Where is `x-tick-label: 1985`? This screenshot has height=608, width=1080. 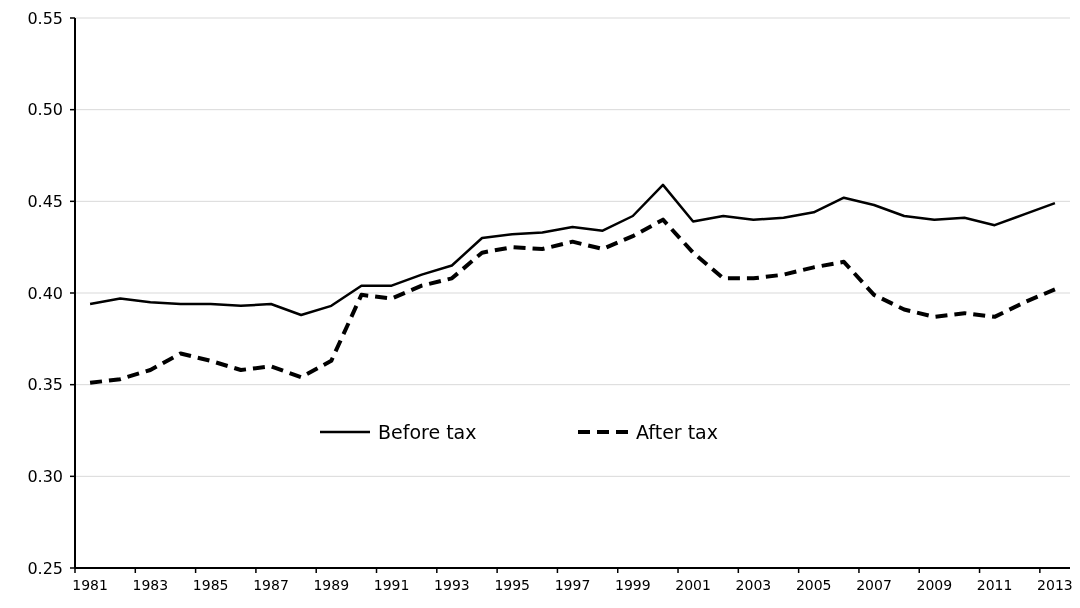 x-tick-label: 1985 is located at coordinates (210, 585).